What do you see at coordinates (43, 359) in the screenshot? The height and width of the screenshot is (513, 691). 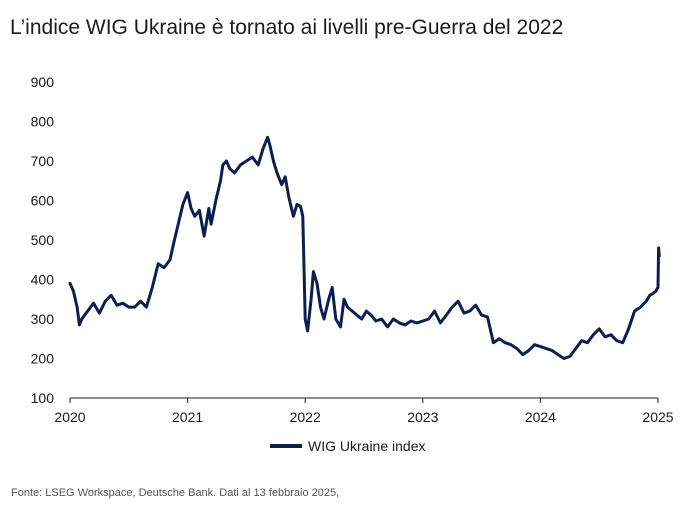 I see `y-tick-label: 200` at bounding box center [43, 359].